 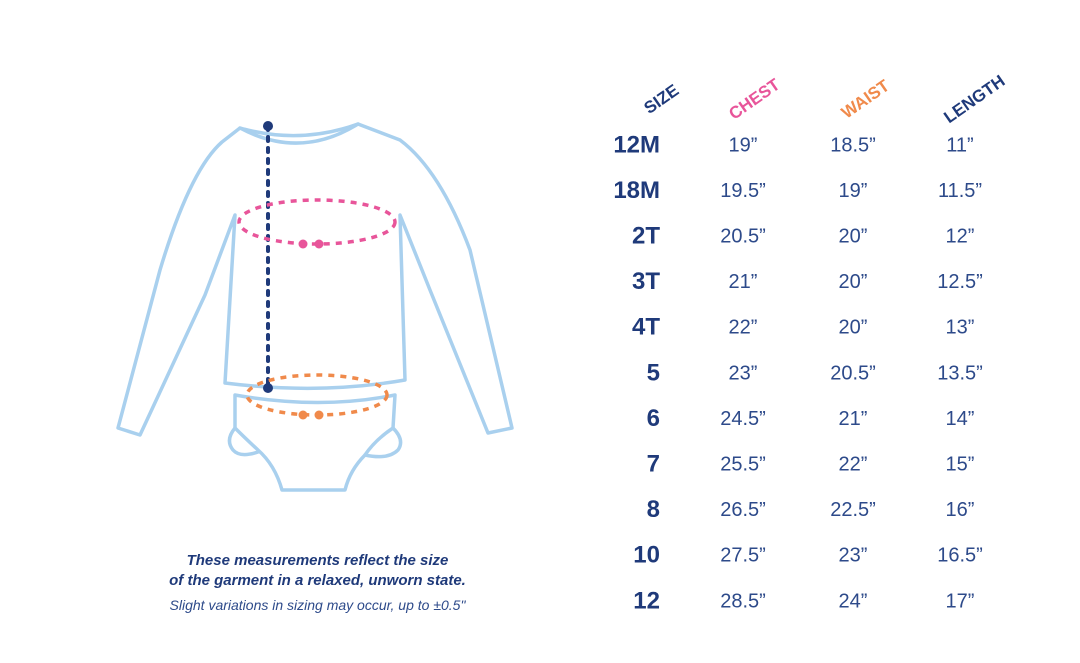 What do you see at coordinates (960, 373) in the screenshot?
I see `measurement: 13.5”` at bounding box center [960, 373].